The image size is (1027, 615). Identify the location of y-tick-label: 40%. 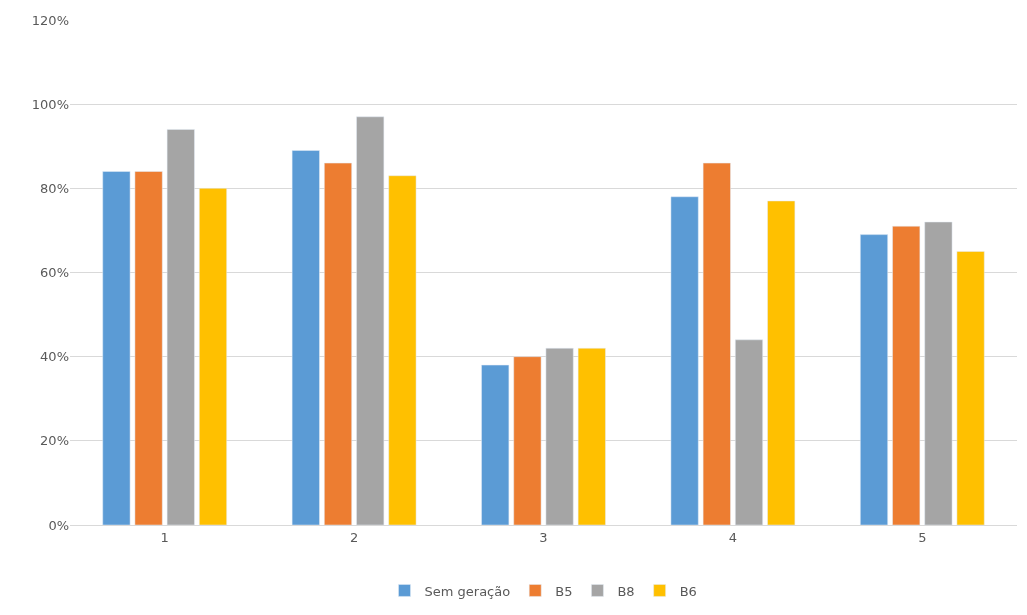
(54, 357).